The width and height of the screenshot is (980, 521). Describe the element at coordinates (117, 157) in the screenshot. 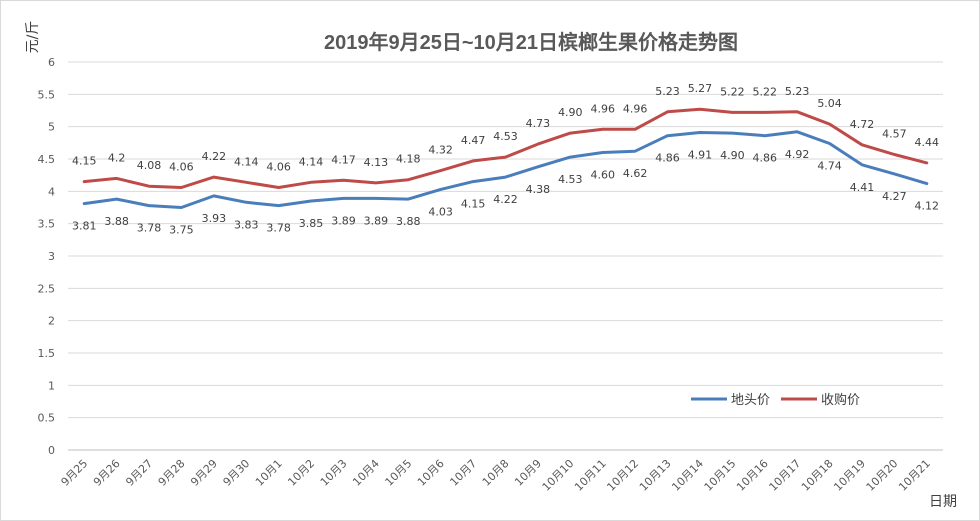

I see `data-label: 4.2` at that location.